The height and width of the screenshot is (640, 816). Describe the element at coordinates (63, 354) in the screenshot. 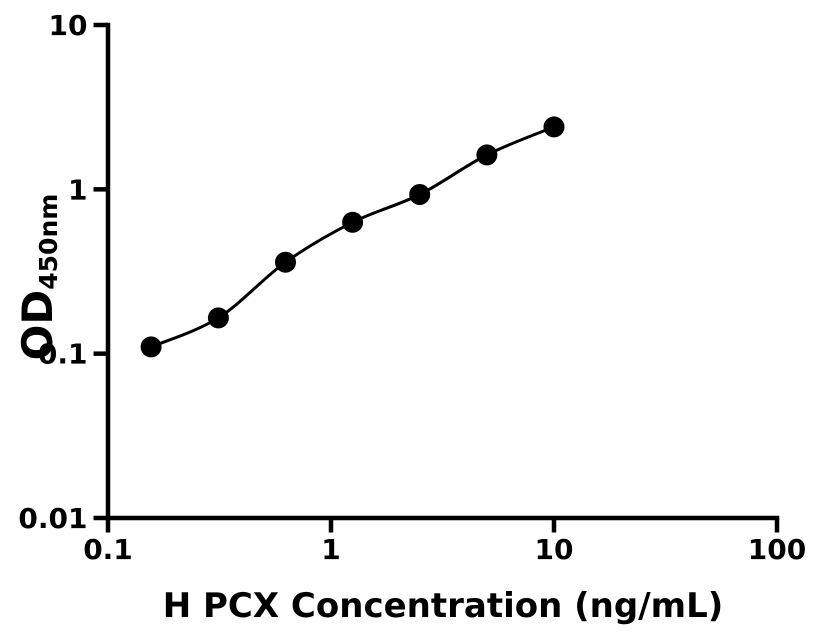

I see `y-tick-label: 0.1` at that location.